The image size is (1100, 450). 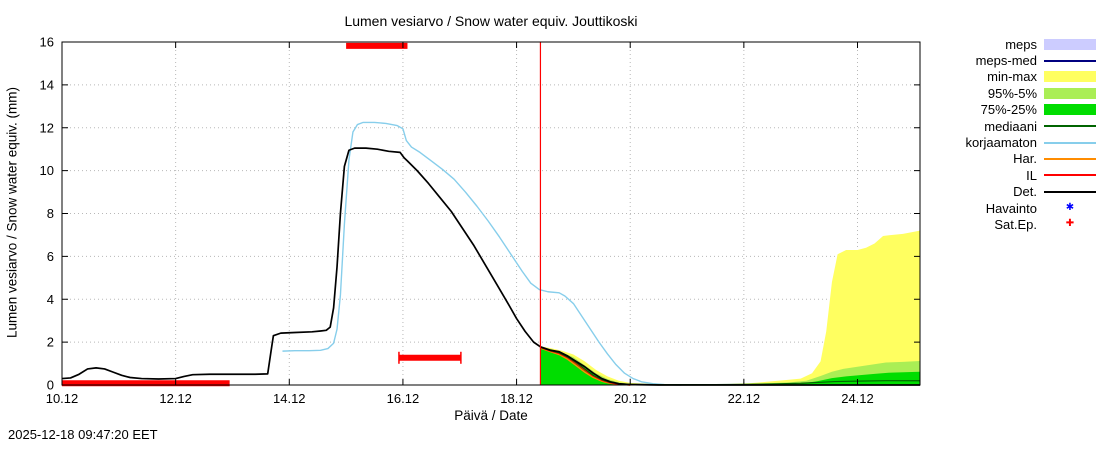 I want to click on legend-item-korjaamaton: korjaamaton, so click(x=1017, y=142).